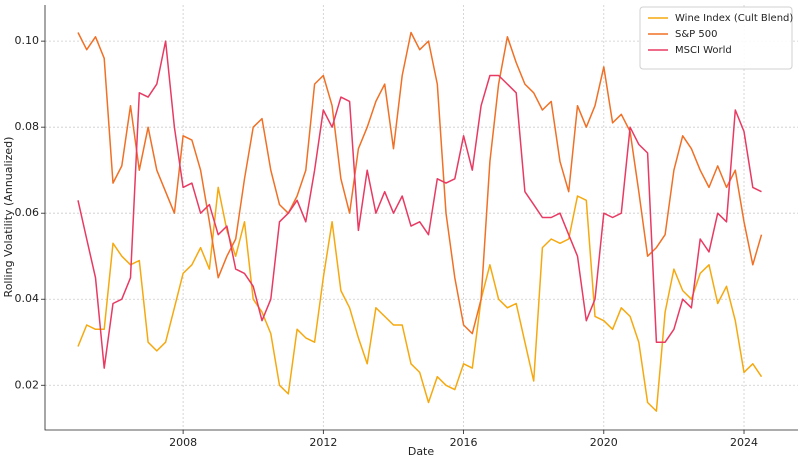  I want to click on legend-label: Wine Index (Cult Blend), so click(734, 18).